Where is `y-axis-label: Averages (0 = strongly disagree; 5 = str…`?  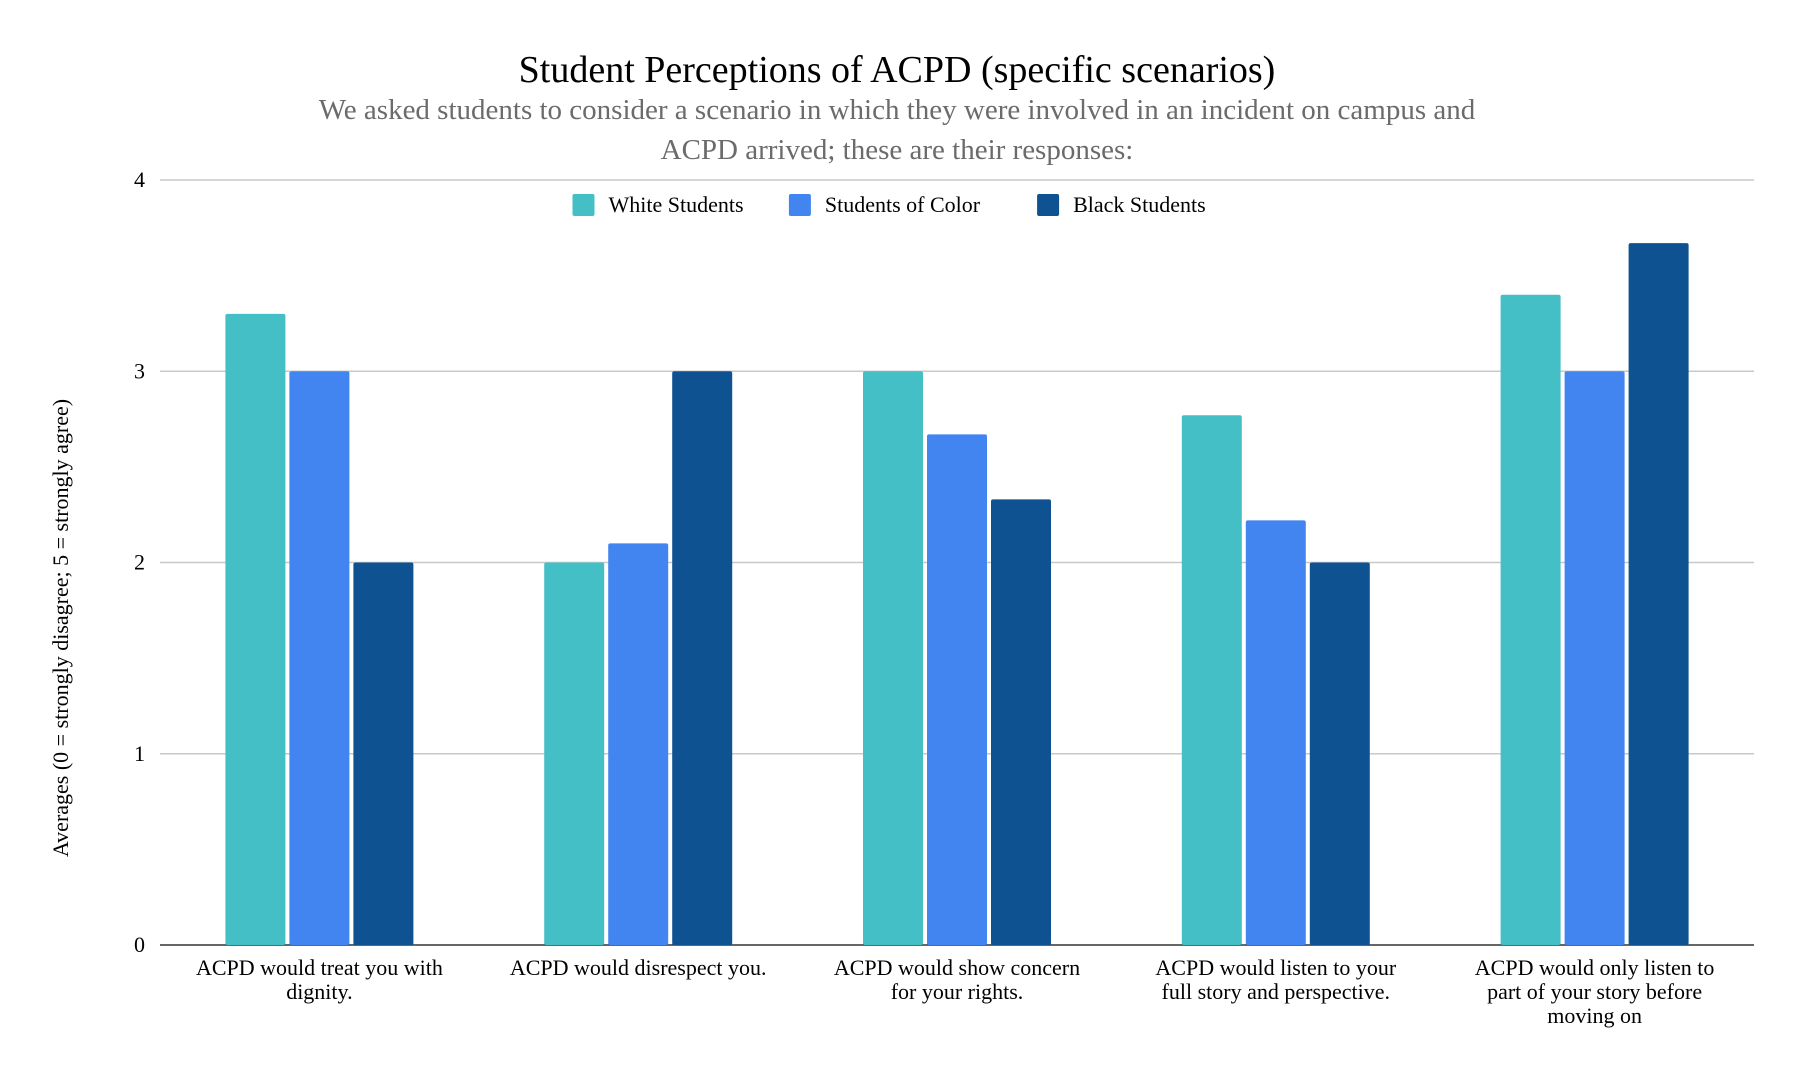
y-axis-label: Averages (0 = strongly disagree; 5 = str… is located at coordinates (60, 628).